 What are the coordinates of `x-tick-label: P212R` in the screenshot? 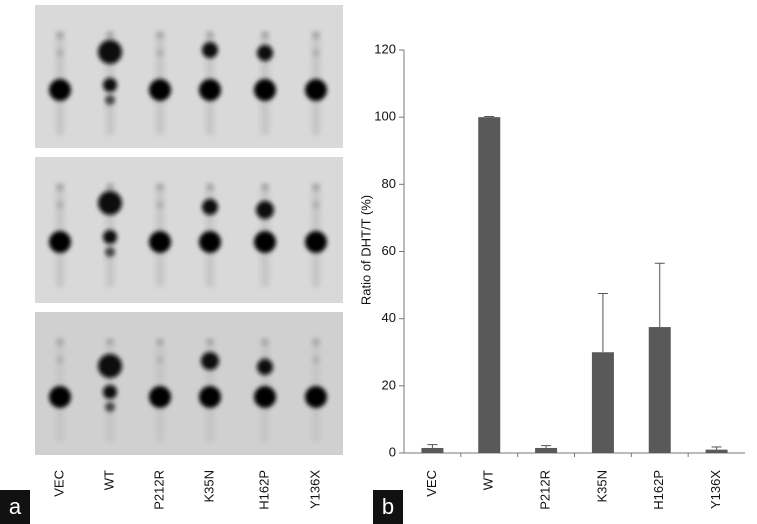 It's located at (545, 490).